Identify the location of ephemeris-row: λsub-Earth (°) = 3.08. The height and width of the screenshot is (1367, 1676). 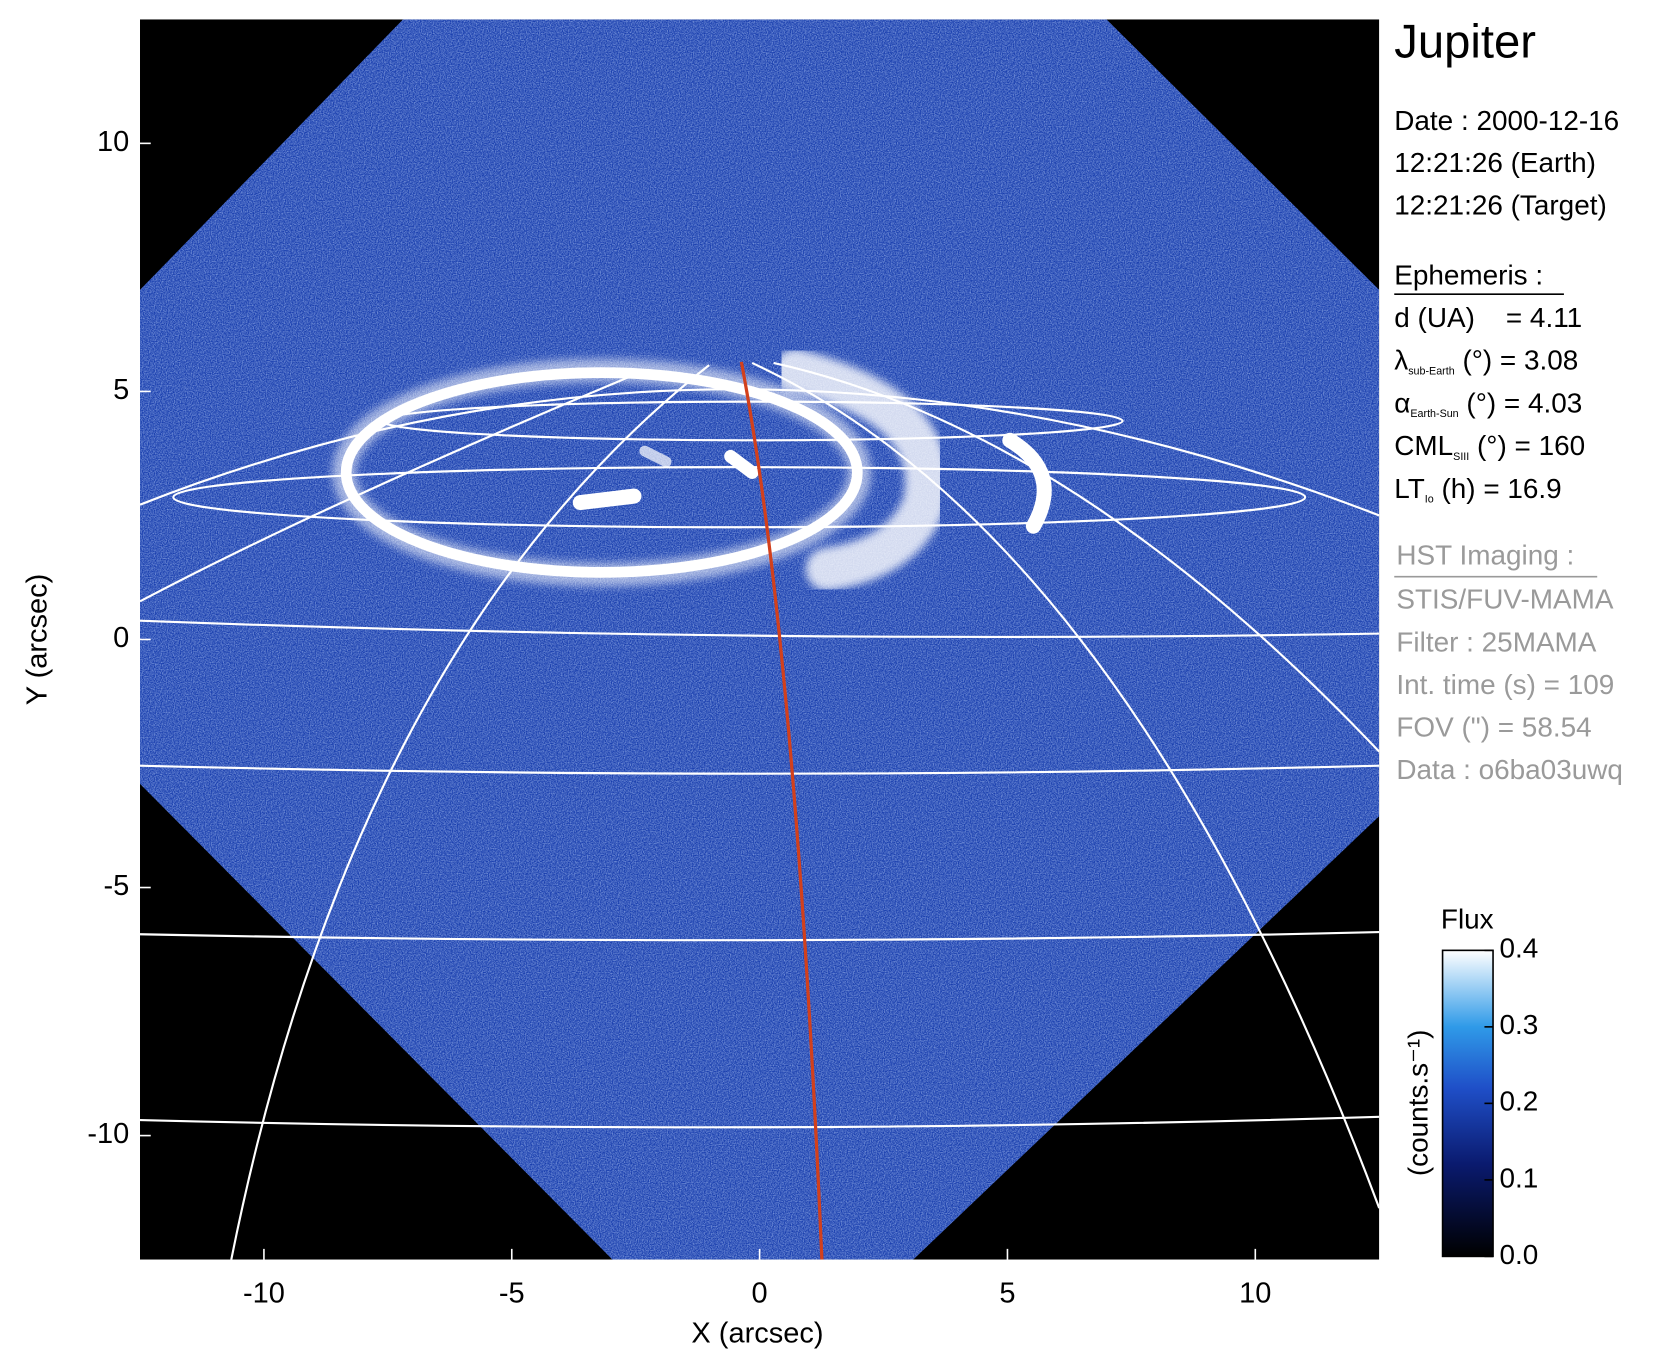
(1486, 361).